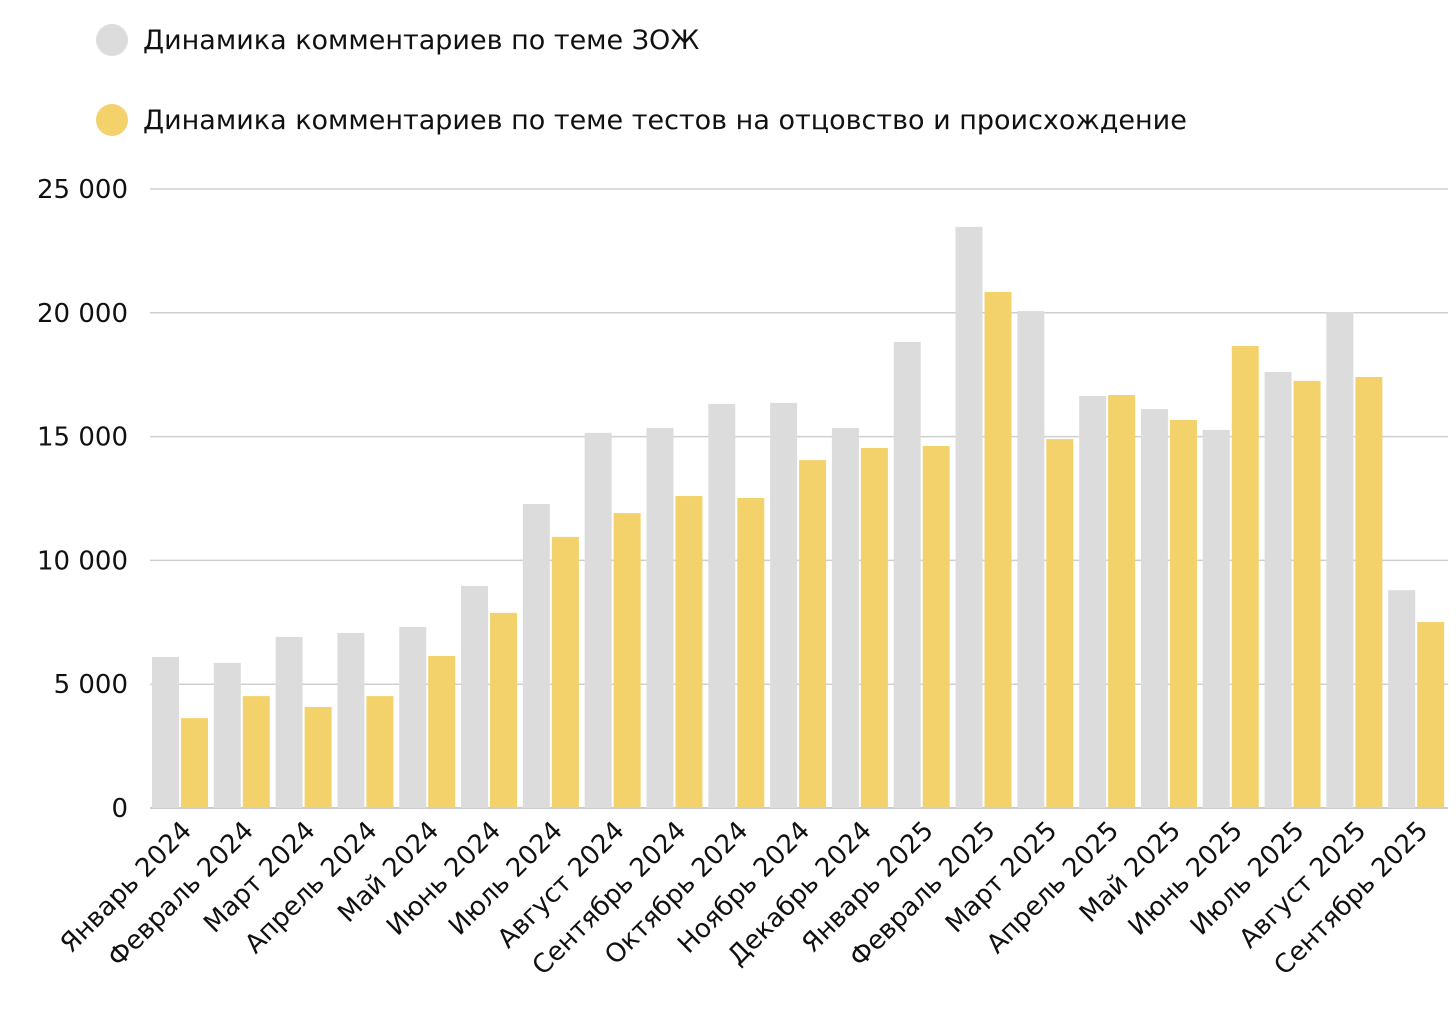 The height and width of the screenshot is (1020, 1456). What do you see at coordinates (82, 561) in the screenshot?
I see `y-tick-label: 10 000` at bounding box center [82, 561].